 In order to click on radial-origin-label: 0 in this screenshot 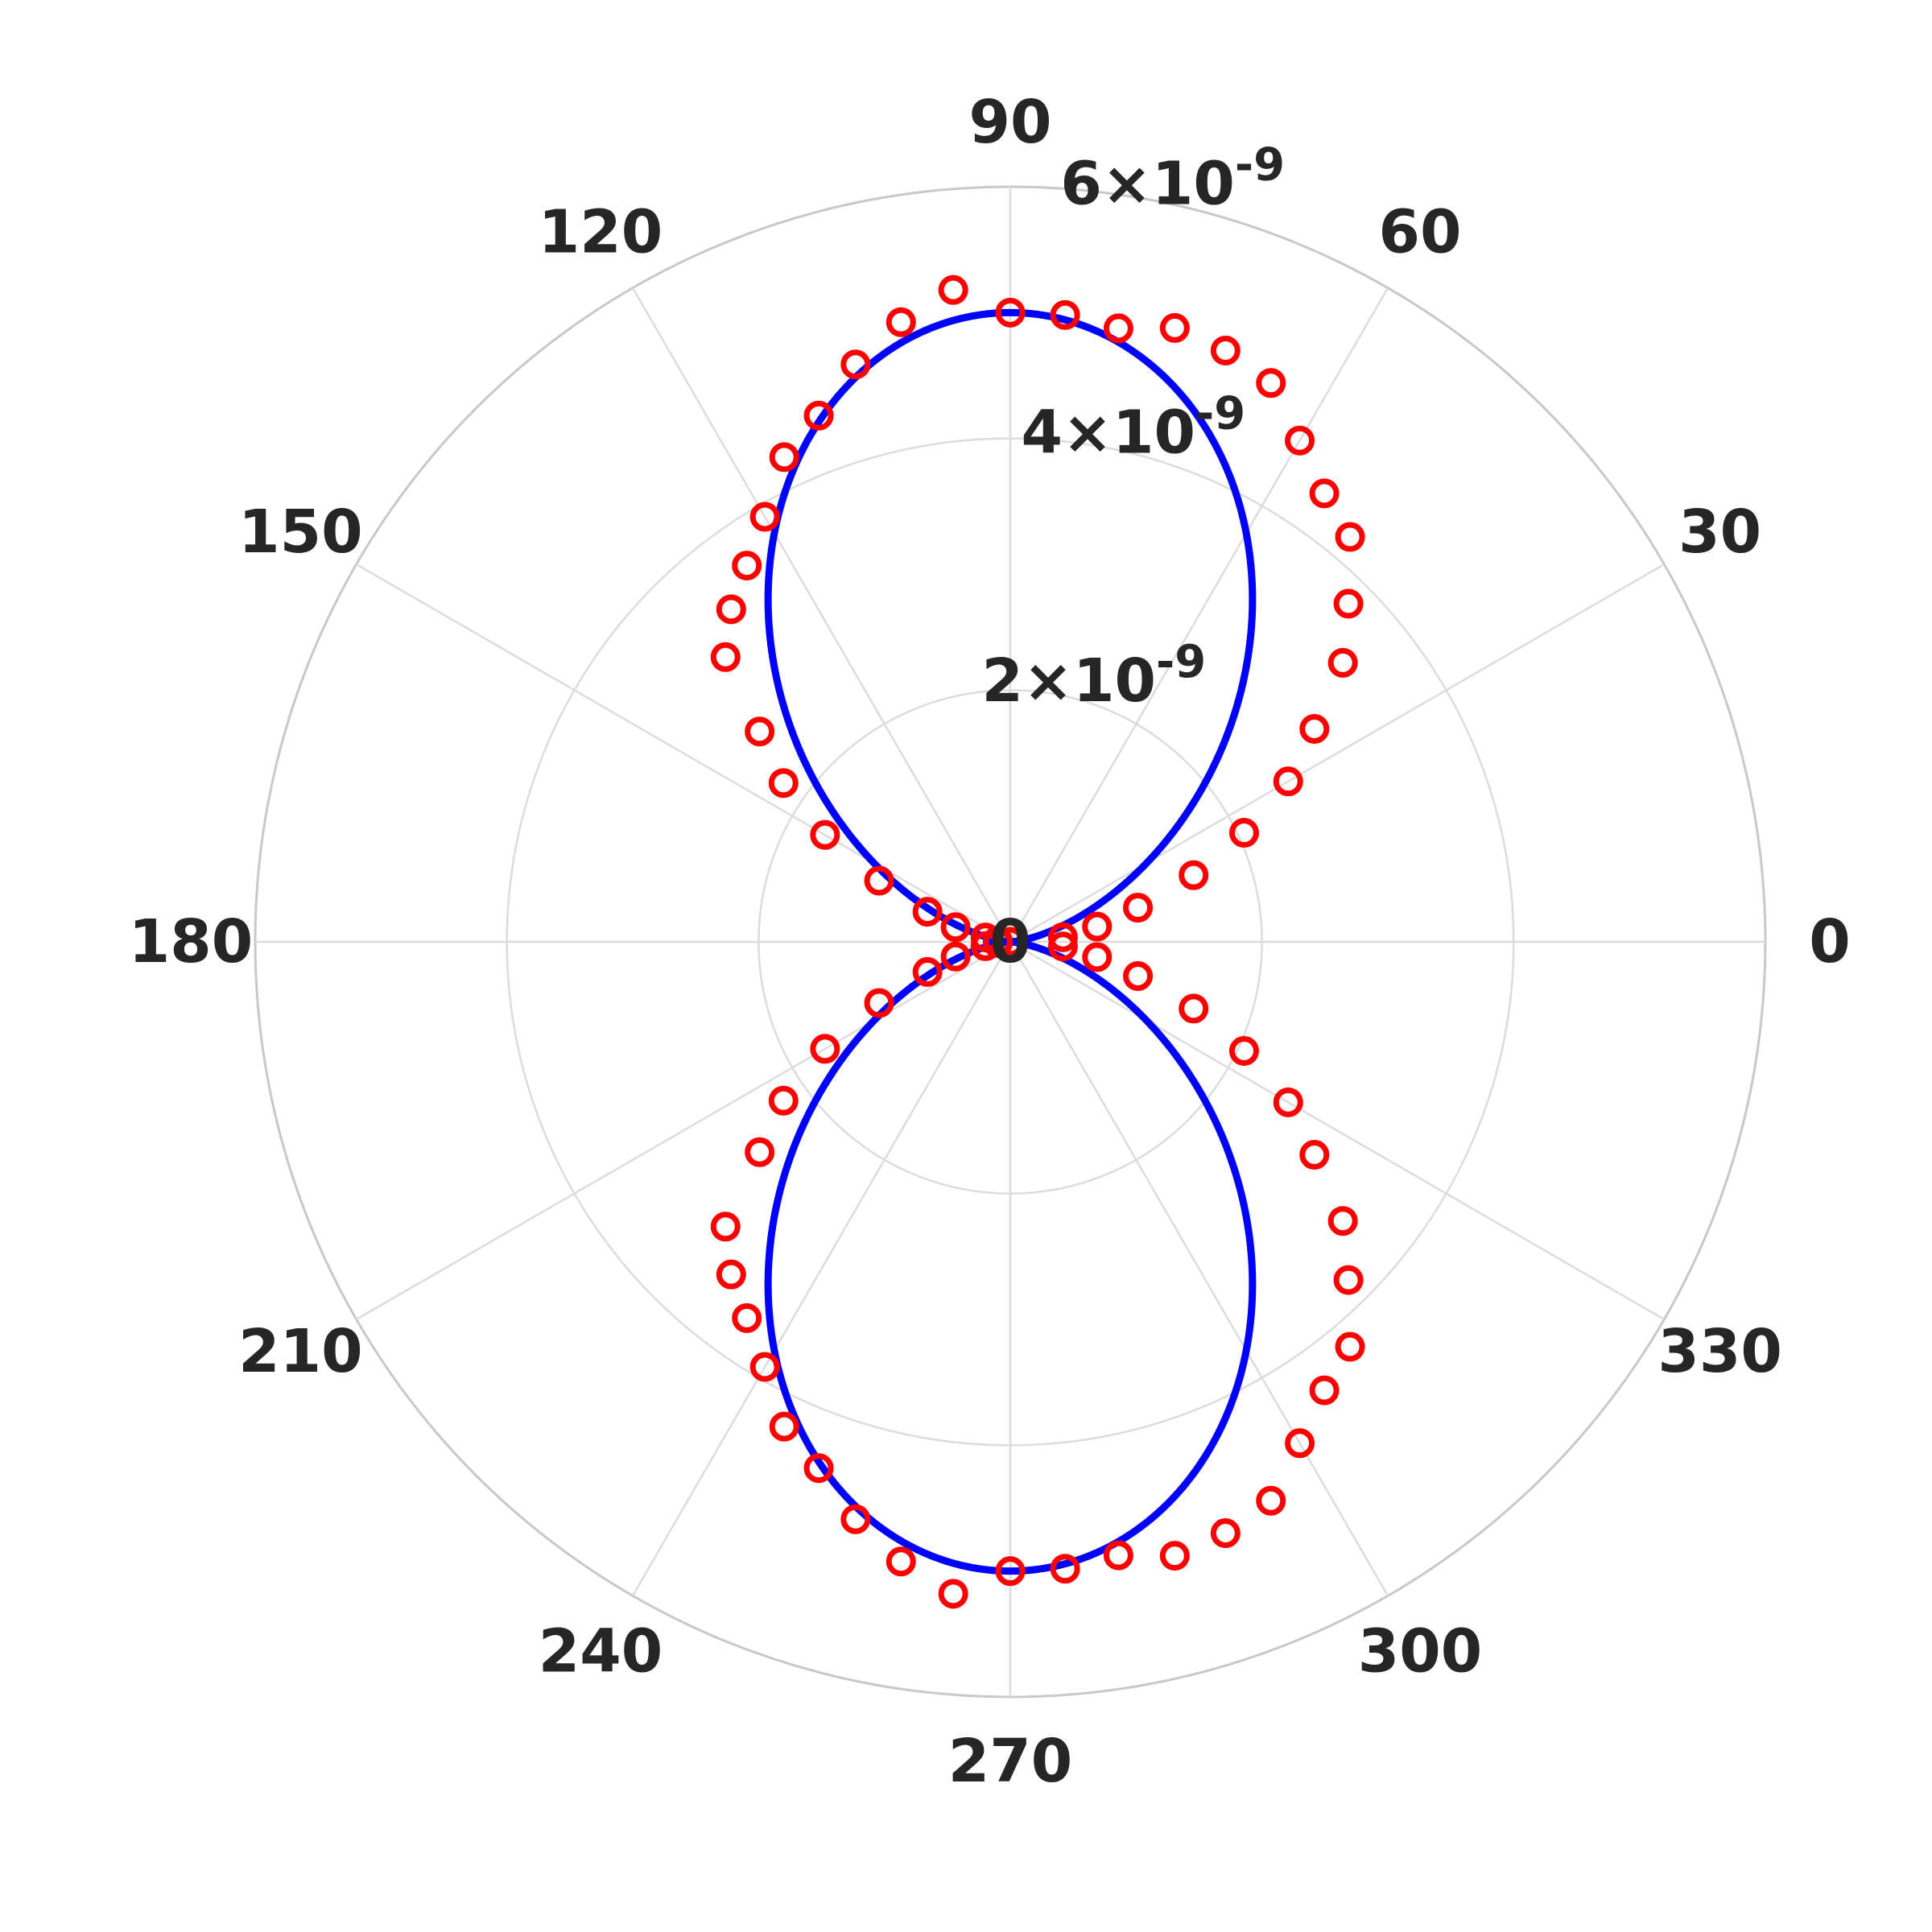, I will do `click(1010, 941)`.